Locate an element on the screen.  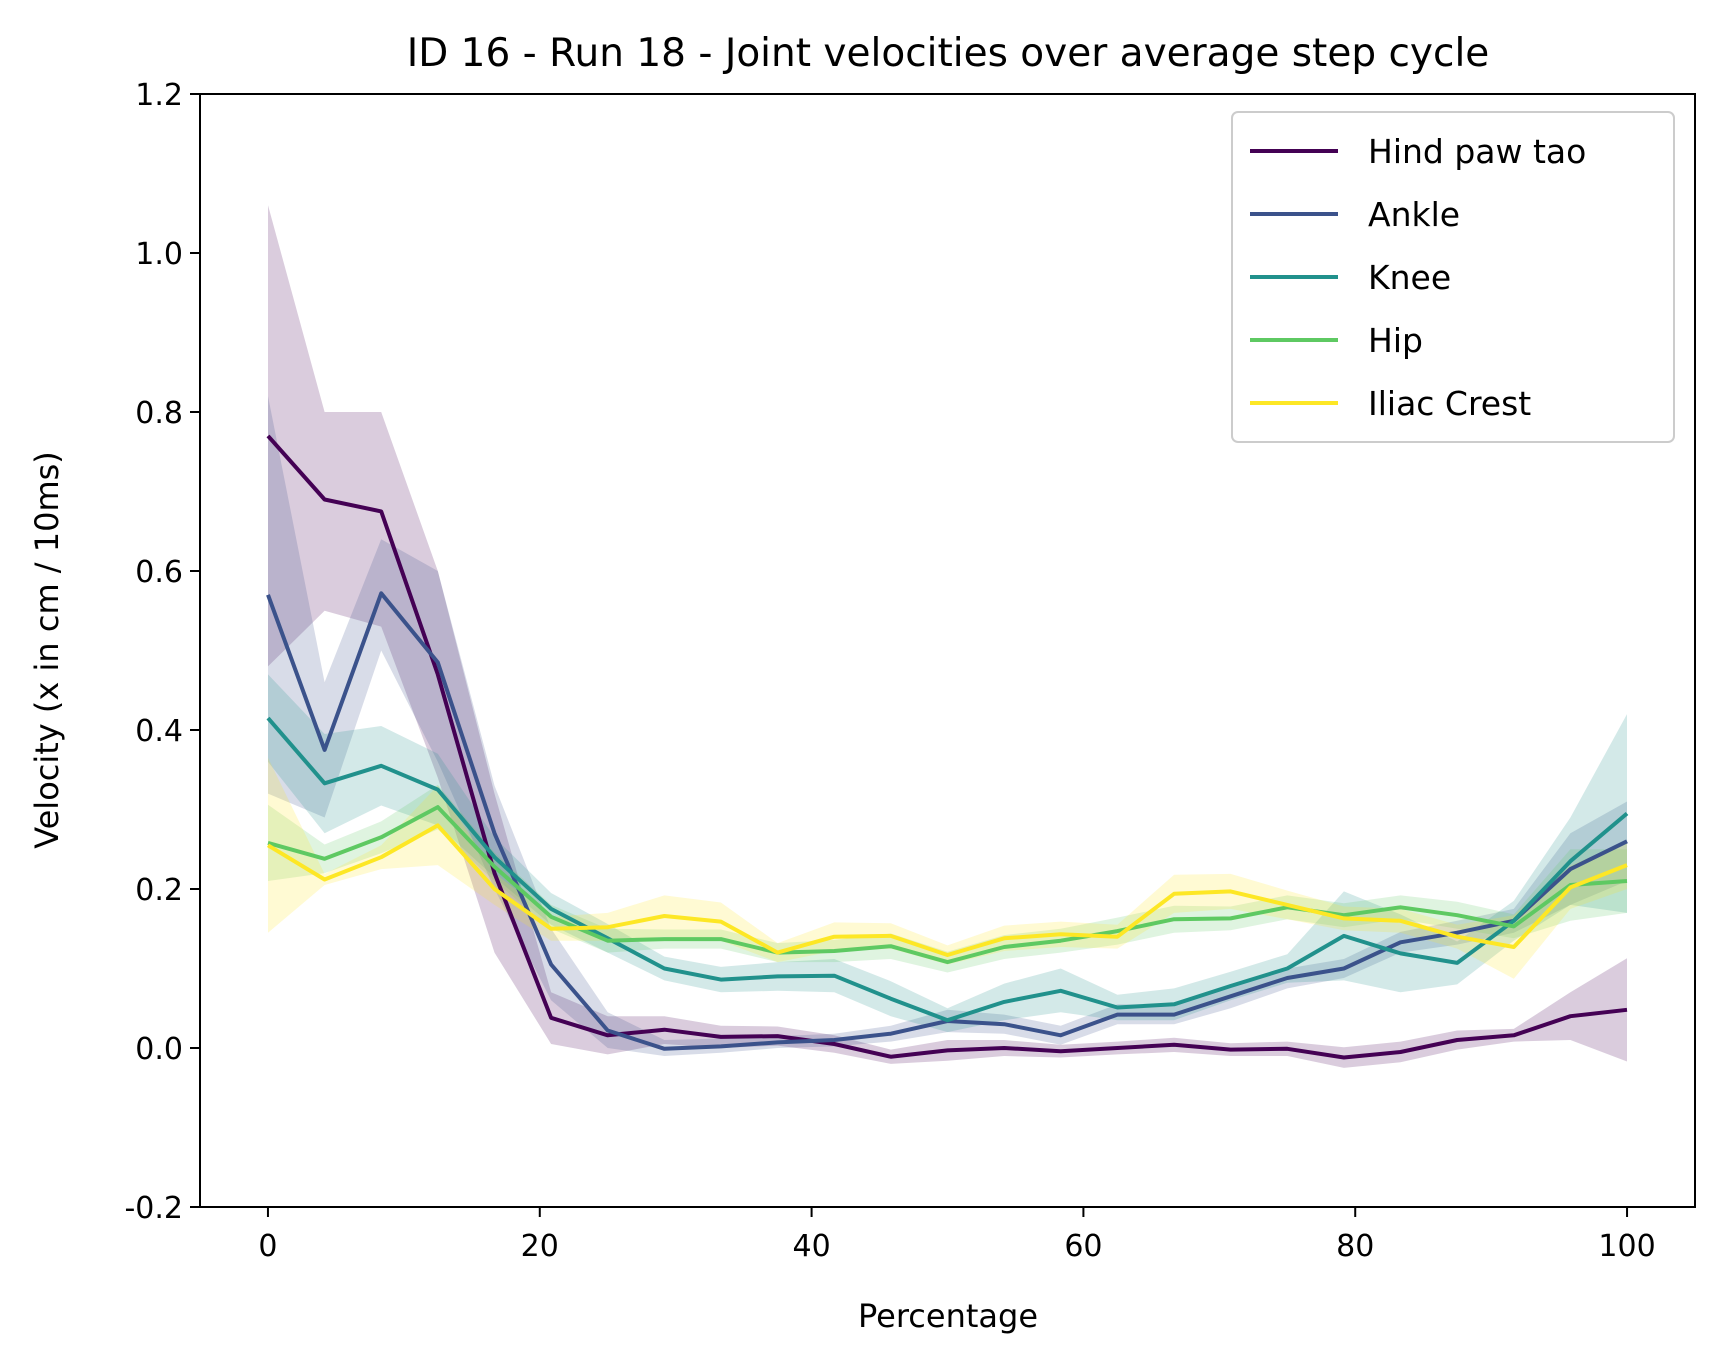
y-tick-label: 0.8 is located at coordinates (159, 413).